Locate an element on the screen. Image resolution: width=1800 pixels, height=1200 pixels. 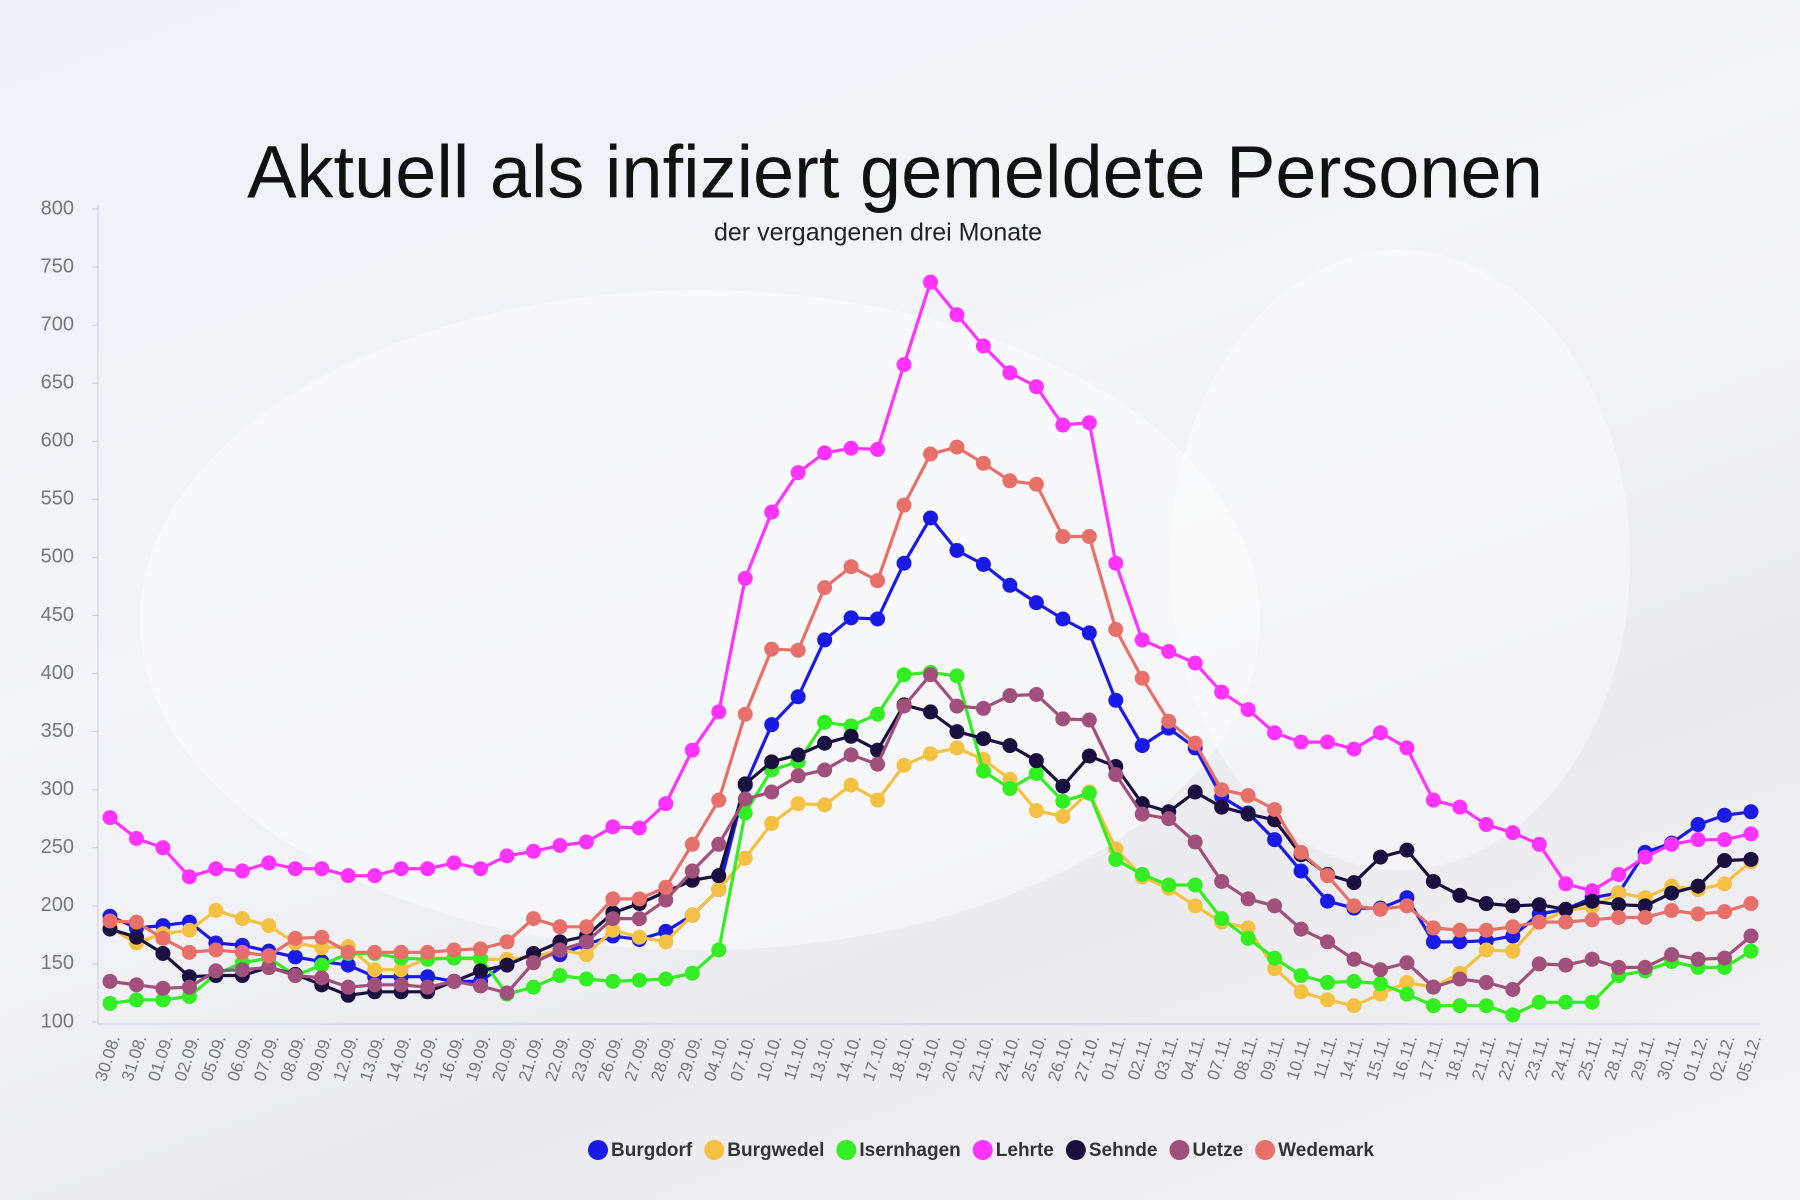
y-tick-label: 200 is located at coordinates (57, 905).